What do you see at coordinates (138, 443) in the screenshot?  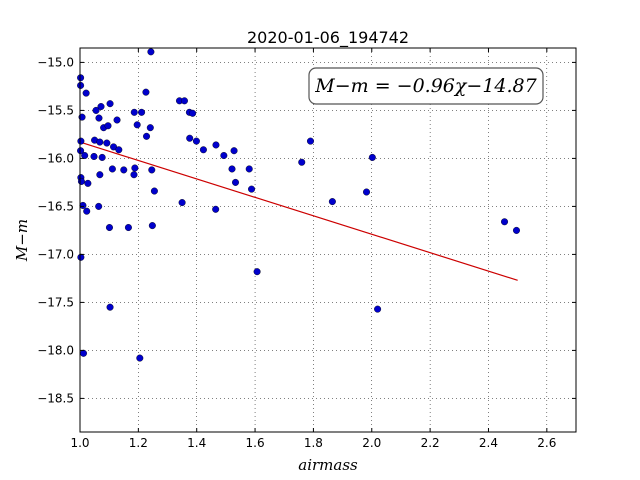 I see `x-tick-label: 1.2` at bounding box center [138, 443].